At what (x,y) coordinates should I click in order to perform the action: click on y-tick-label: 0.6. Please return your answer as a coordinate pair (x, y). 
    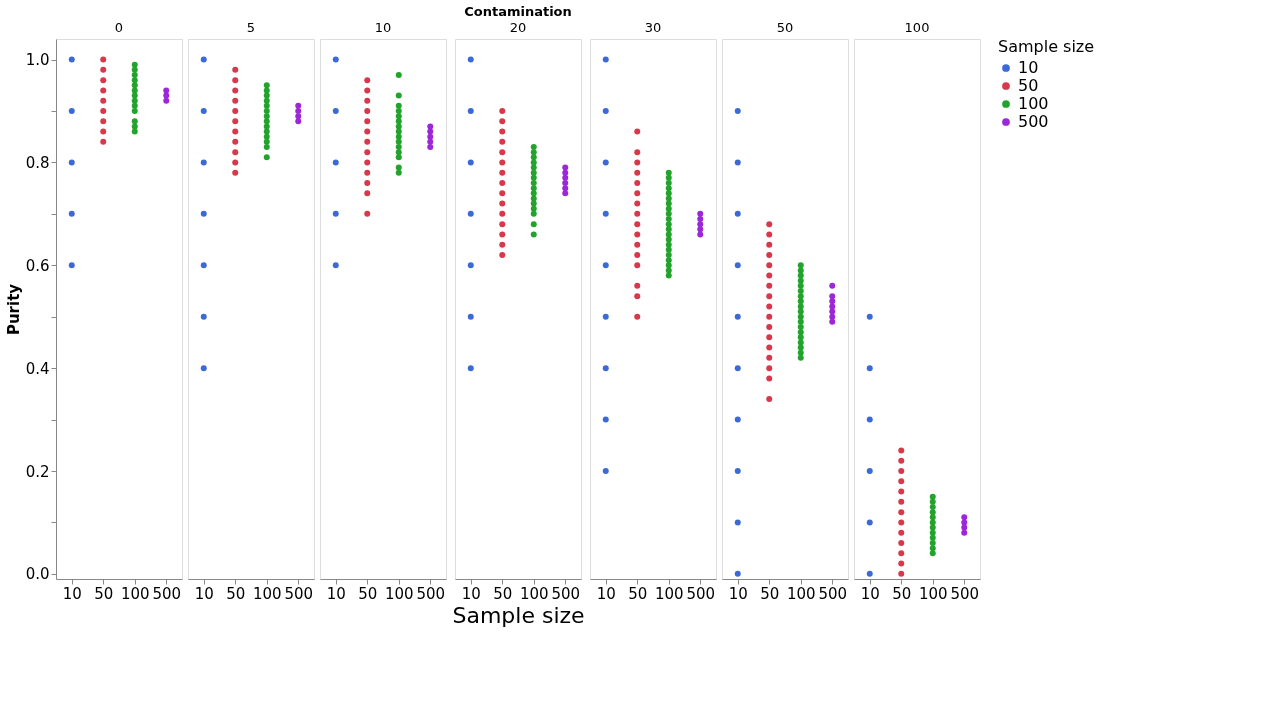
    Looking at the image, I should click on (37, 265).